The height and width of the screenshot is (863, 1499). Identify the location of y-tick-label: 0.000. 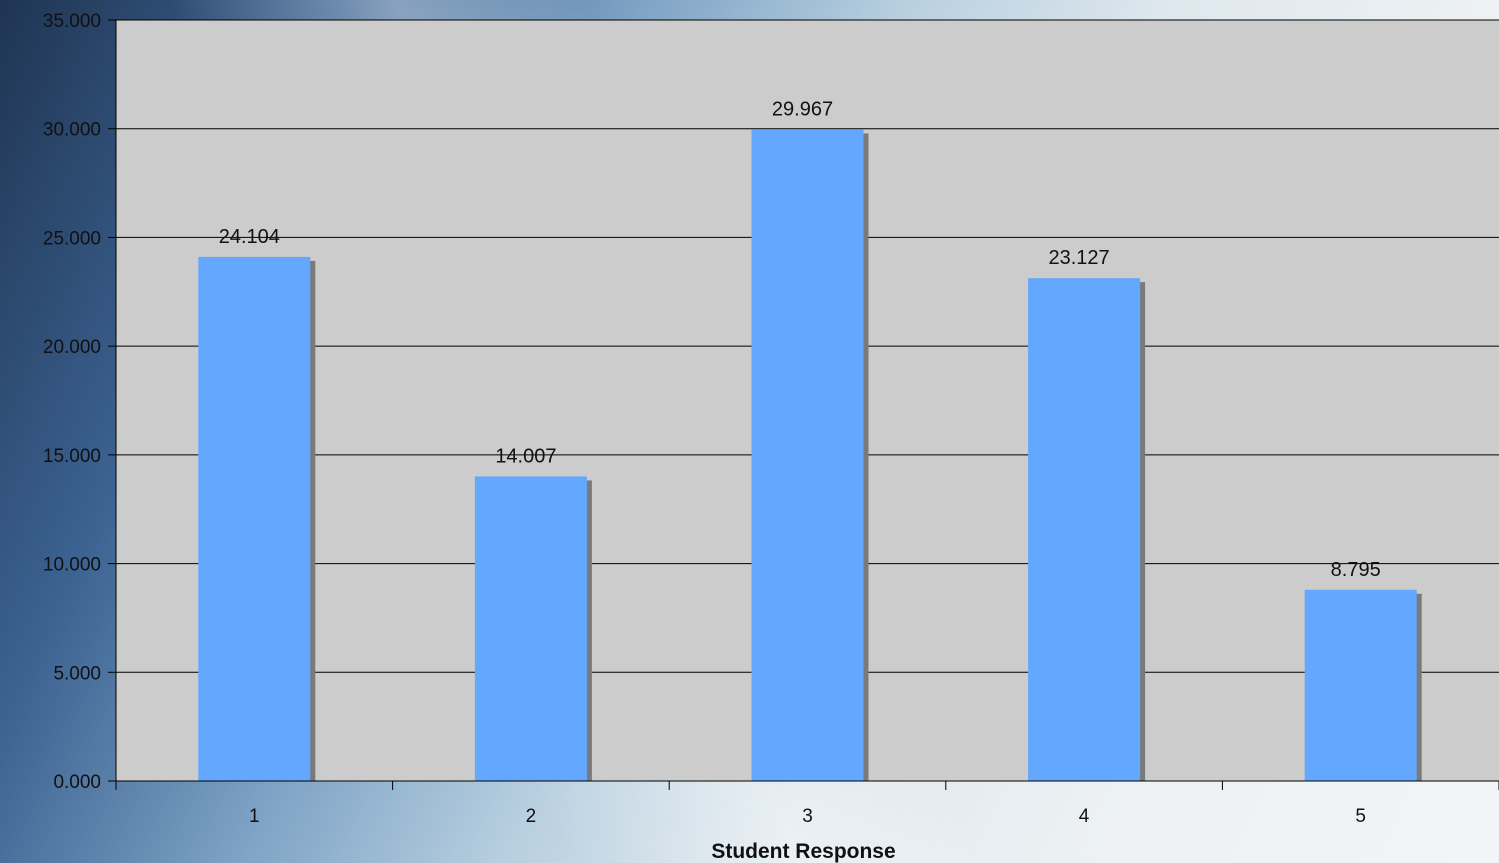
(77, 782).